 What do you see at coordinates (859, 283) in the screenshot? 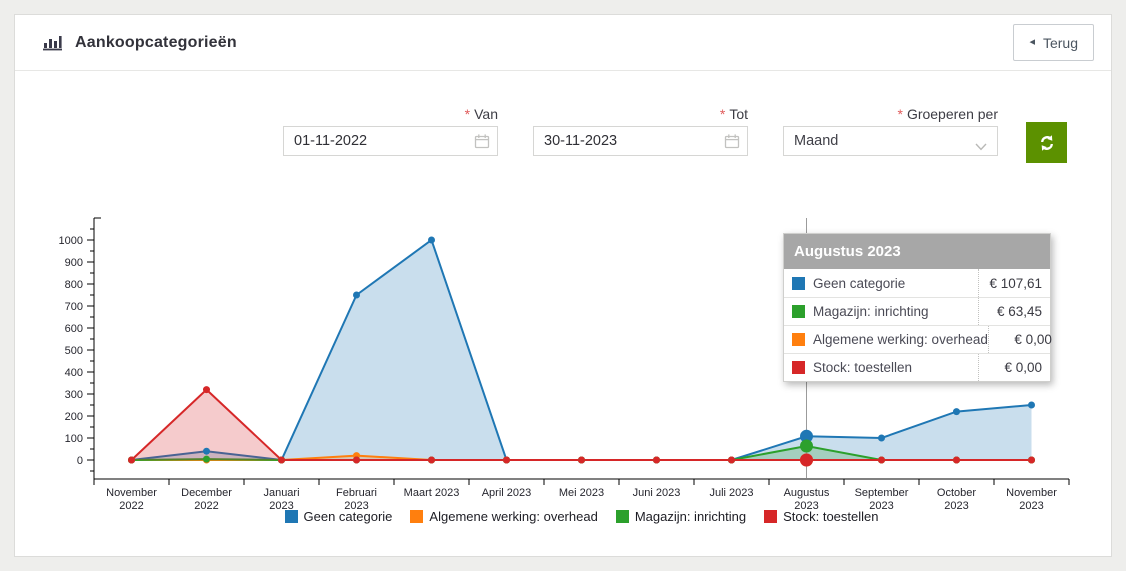
I see `tooltip-series-label: Geen categorie` at bounding box center [859, 283].